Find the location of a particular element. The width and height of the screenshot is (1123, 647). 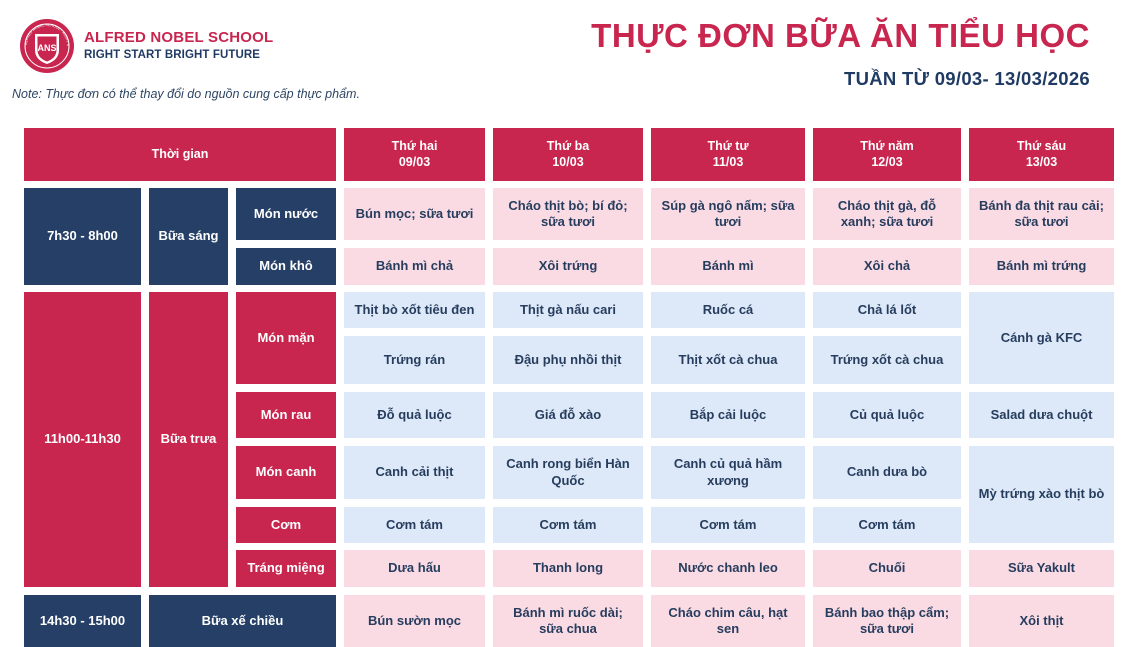

dish-type-mon-rau: Món rau is located at coordinates (286, 415).